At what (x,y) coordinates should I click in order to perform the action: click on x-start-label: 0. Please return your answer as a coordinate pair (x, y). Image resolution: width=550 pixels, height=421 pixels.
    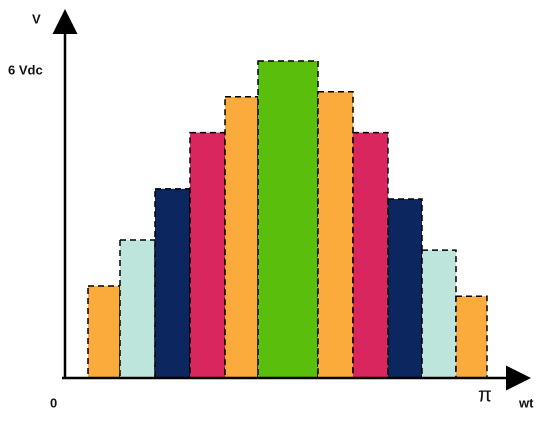
    Looking at the image, I should click on (53, 402).